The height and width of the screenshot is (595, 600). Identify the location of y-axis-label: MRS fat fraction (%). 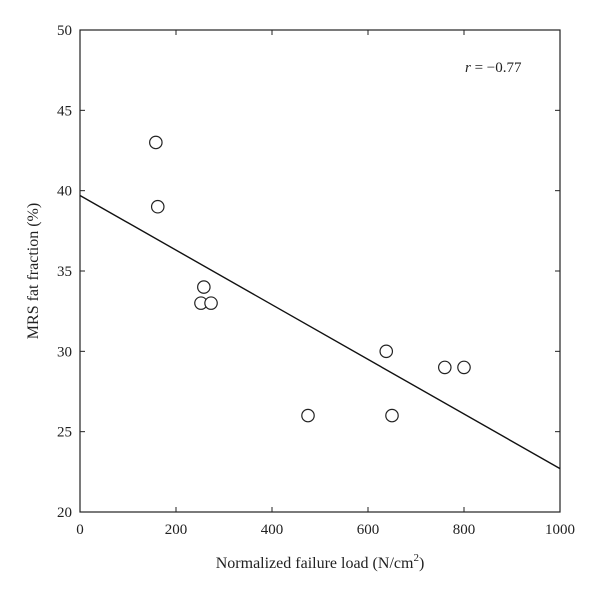
(33, 271).